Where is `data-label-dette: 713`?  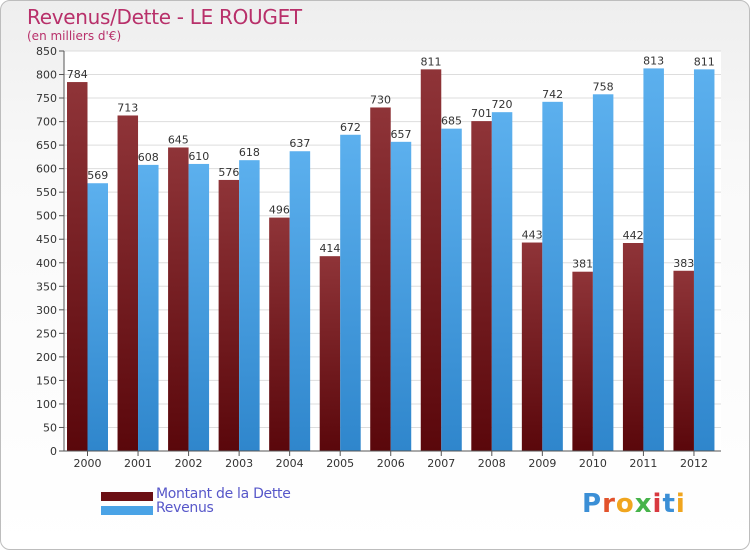 data-label-dette: 713 is located at coordinates (127, 107).